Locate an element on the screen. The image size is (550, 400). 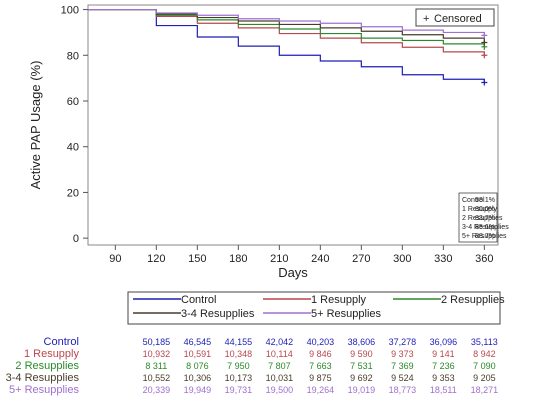
inset-label: 2 Resupplies is located at coordinates (482, 218).